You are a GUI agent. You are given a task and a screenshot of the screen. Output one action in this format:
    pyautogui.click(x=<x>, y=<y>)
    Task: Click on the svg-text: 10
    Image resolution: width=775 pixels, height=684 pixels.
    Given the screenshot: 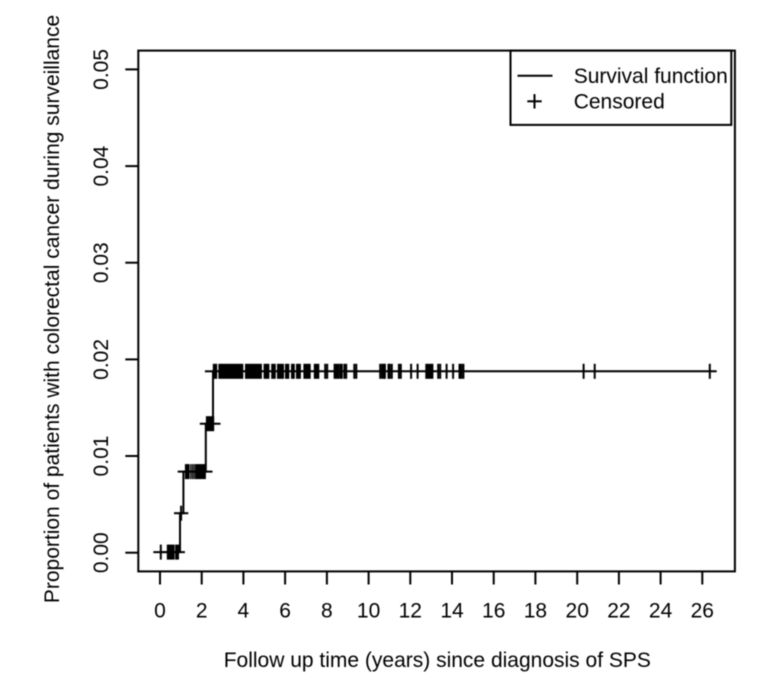 What is the action you would take?
    pyautogui.click(x=368, y=610)
    